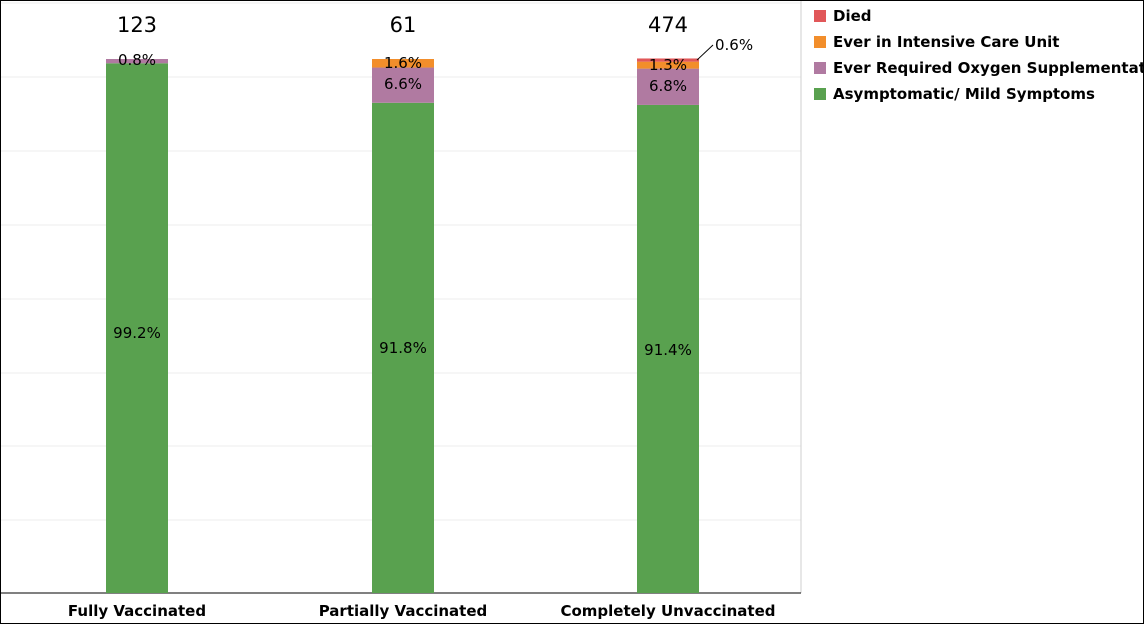 The image size is (1144, 624). I want to click on data-label: 91.4%, so click(668, 350).